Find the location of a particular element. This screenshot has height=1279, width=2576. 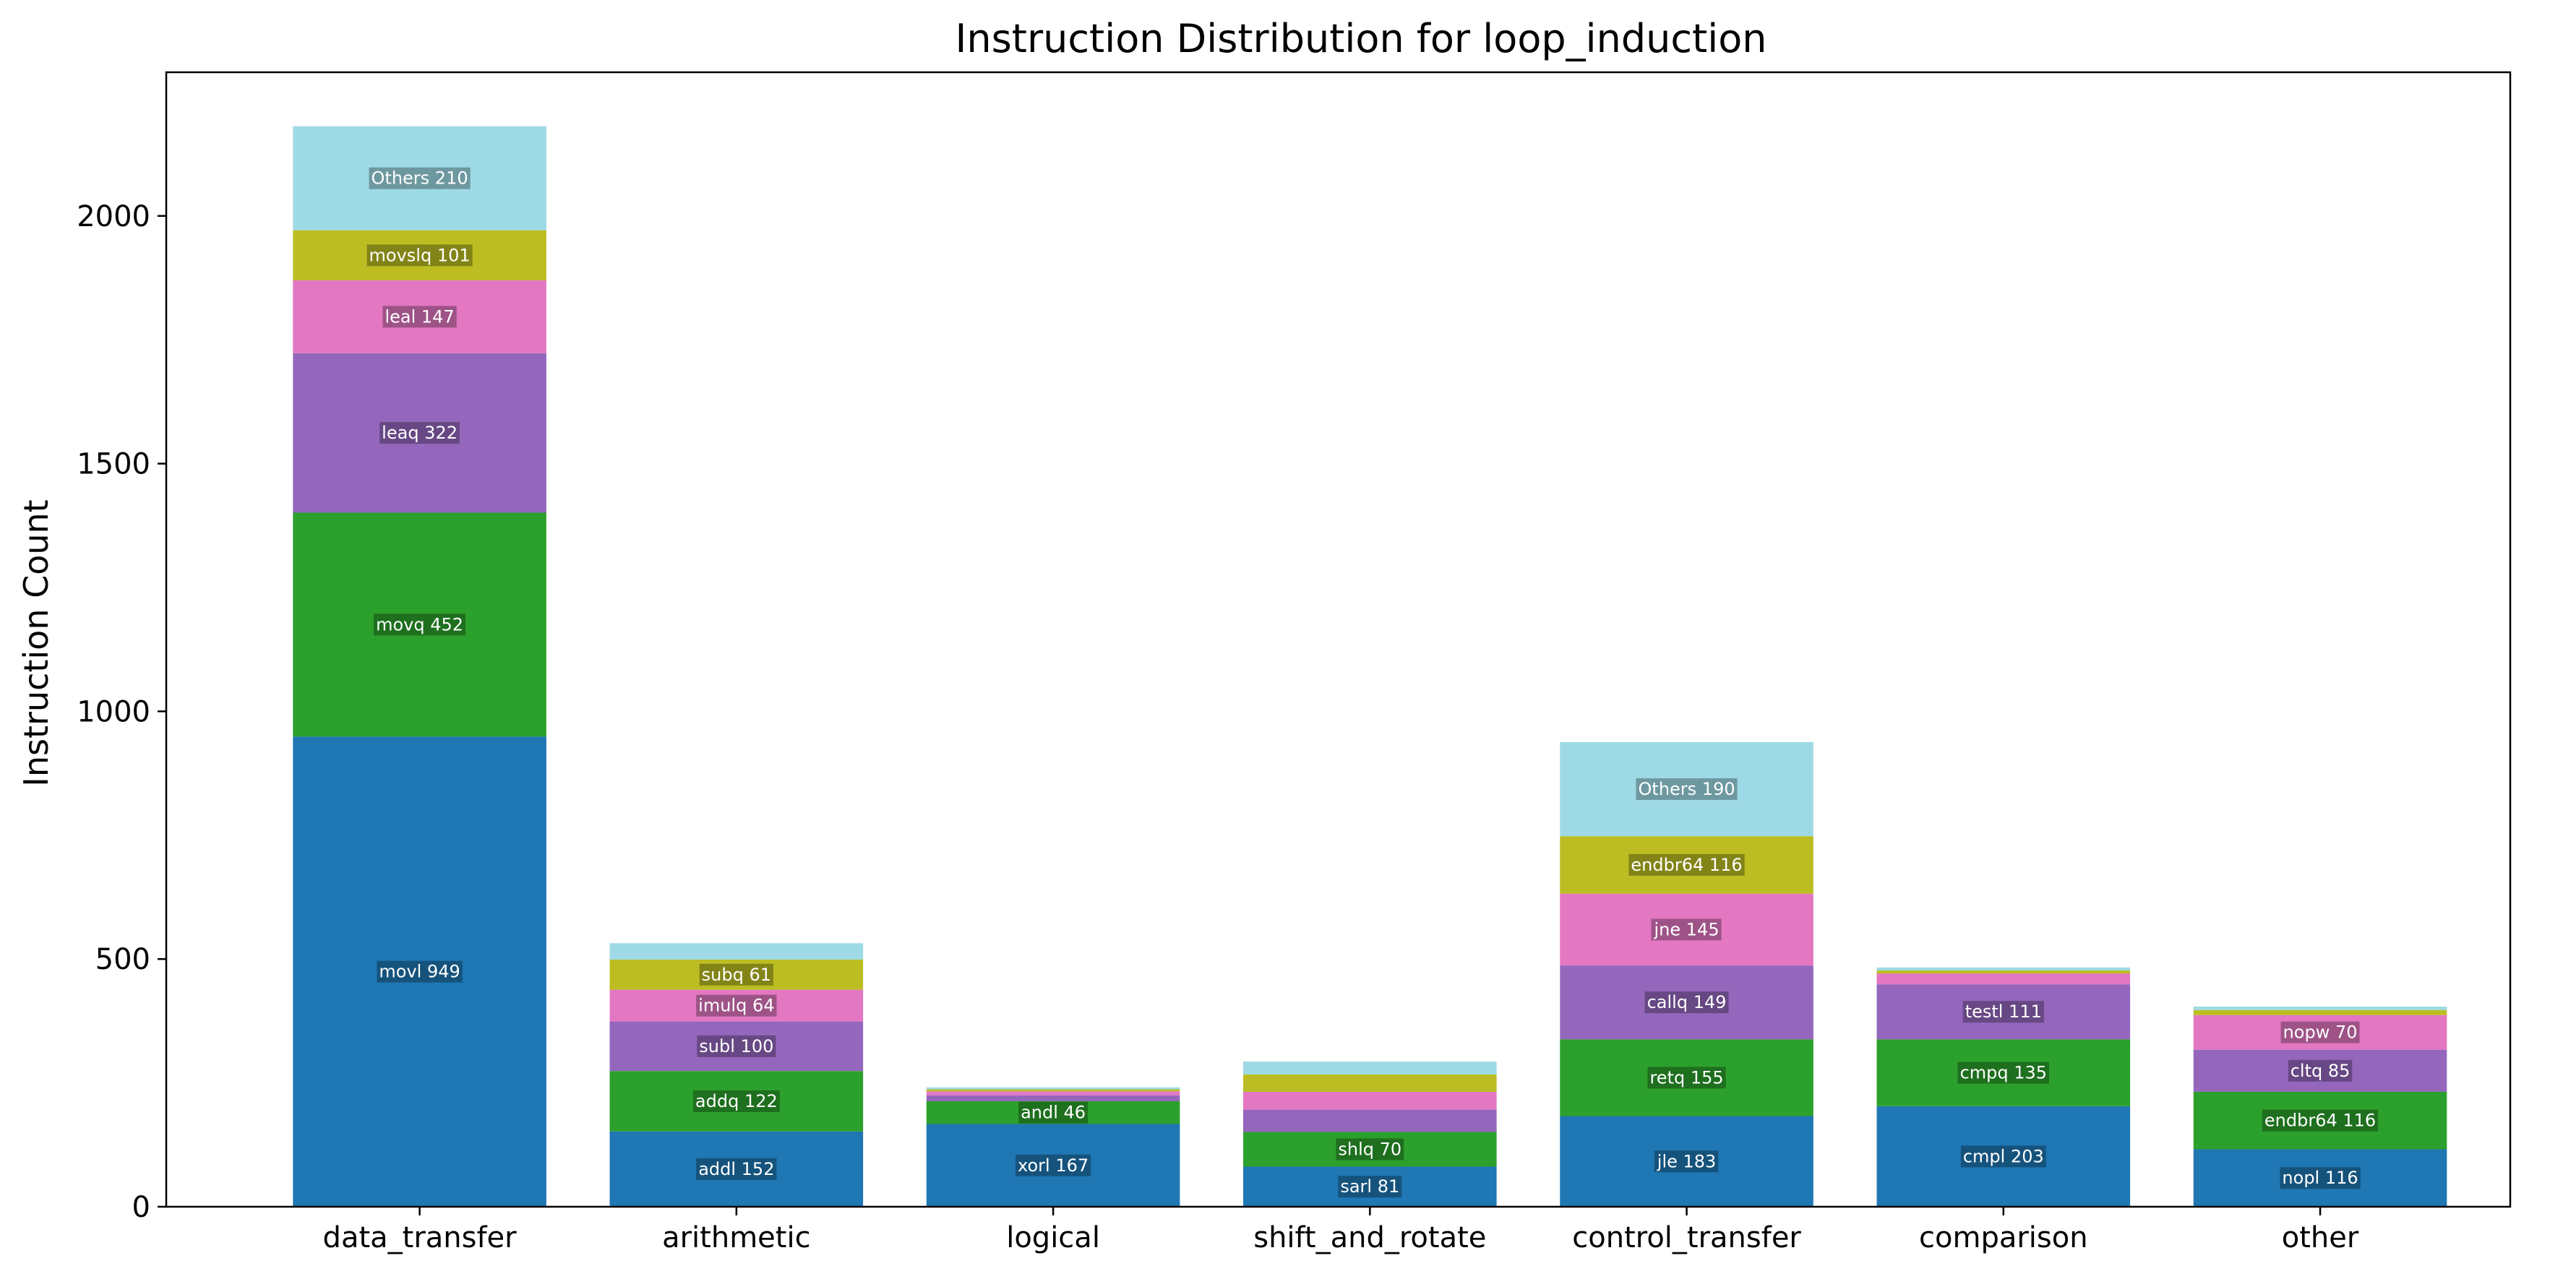

y-tick-label: 500 is located at coordinates (123, 959).